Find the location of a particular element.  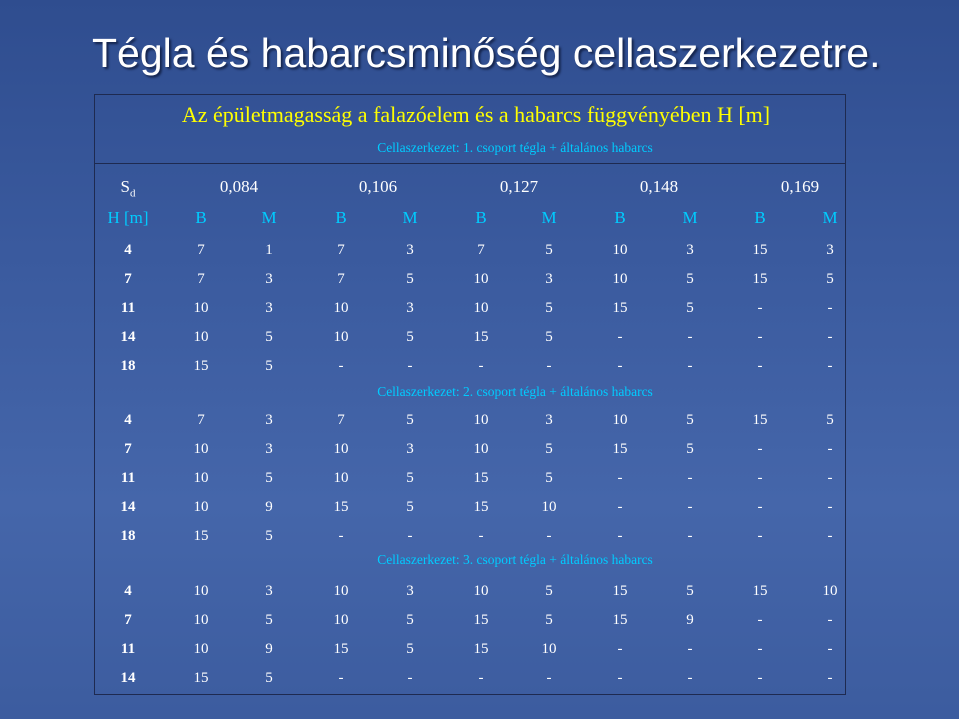

table-row: 14 10 5 10 5 15 5 - - - - is located at coordinates (479, 337).